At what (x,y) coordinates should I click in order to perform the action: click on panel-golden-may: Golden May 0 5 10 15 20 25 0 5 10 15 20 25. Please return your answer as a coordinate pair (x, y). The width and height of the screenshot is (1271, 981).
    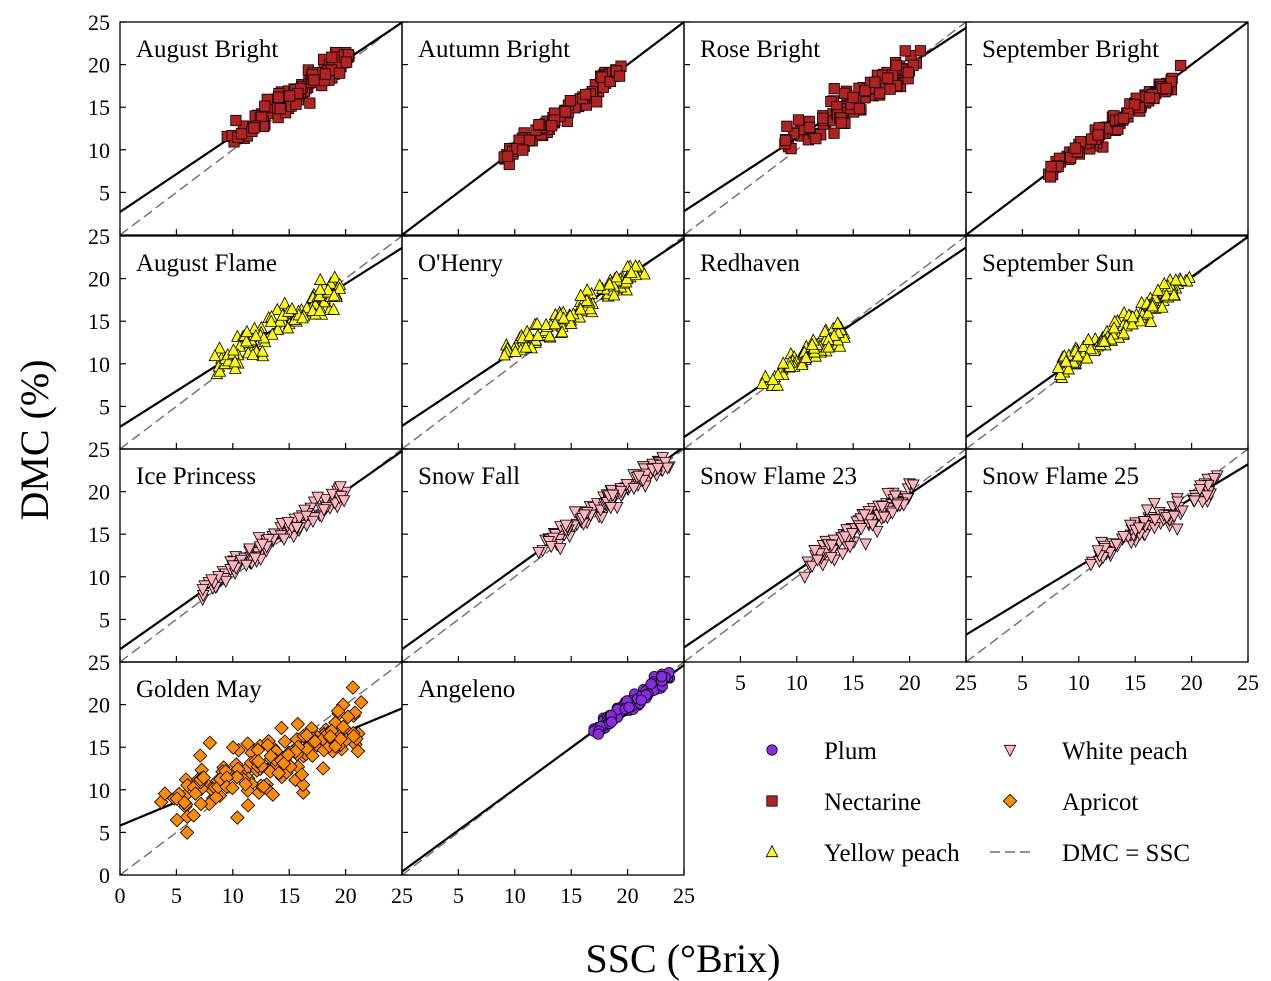
    Looking at the image, I should click on (250, 779).